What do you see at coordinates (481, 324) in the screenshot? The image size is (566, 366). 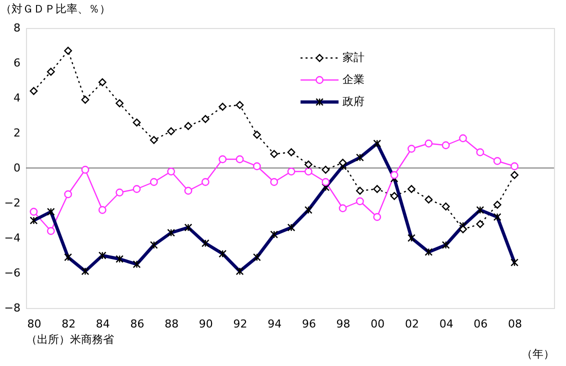 I see `x-tick-label: 06` at bounding box center [481, 324].